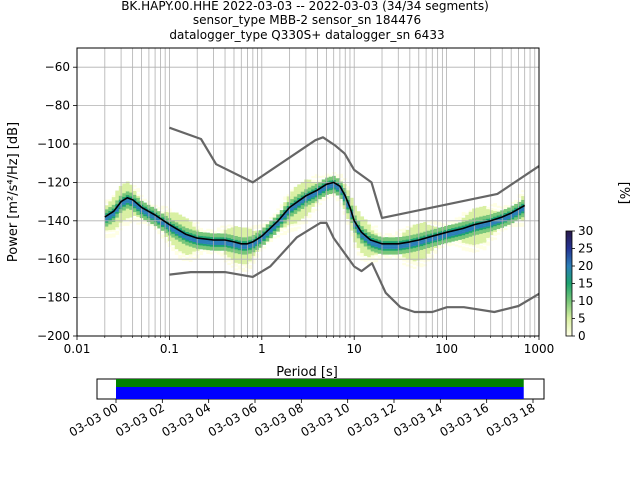  Describe the element at coordinates (57, 106) in the screenshot. I see `y-tick-label: −80` at that location.